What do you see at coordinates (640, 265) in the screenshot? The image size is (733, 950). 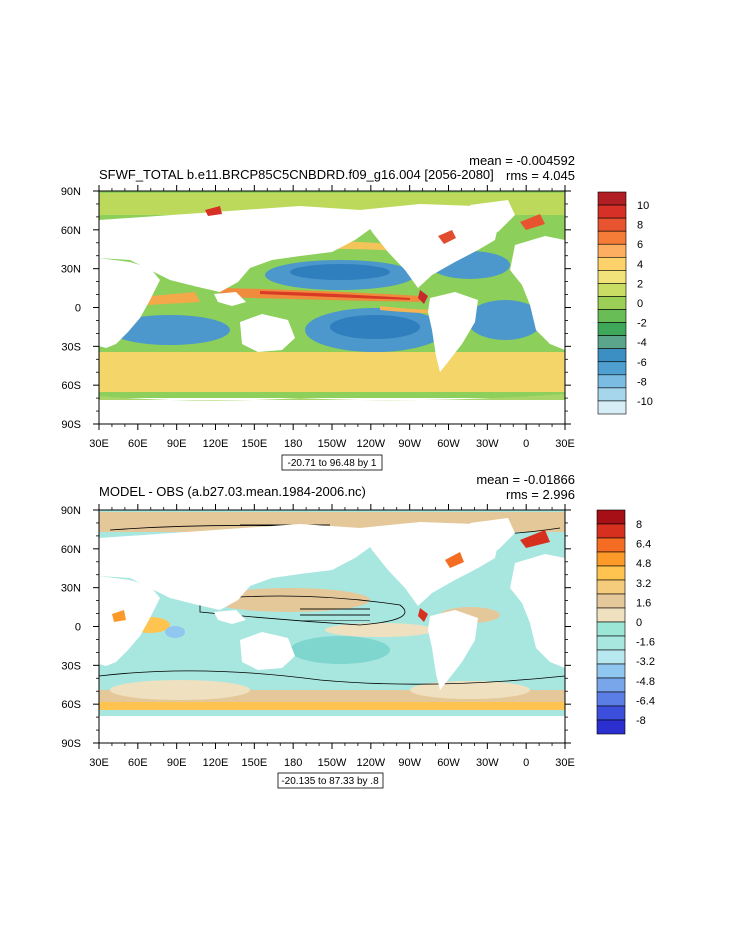 I see `colorbar-tick-label: 4` at bounding box center [640, 265].